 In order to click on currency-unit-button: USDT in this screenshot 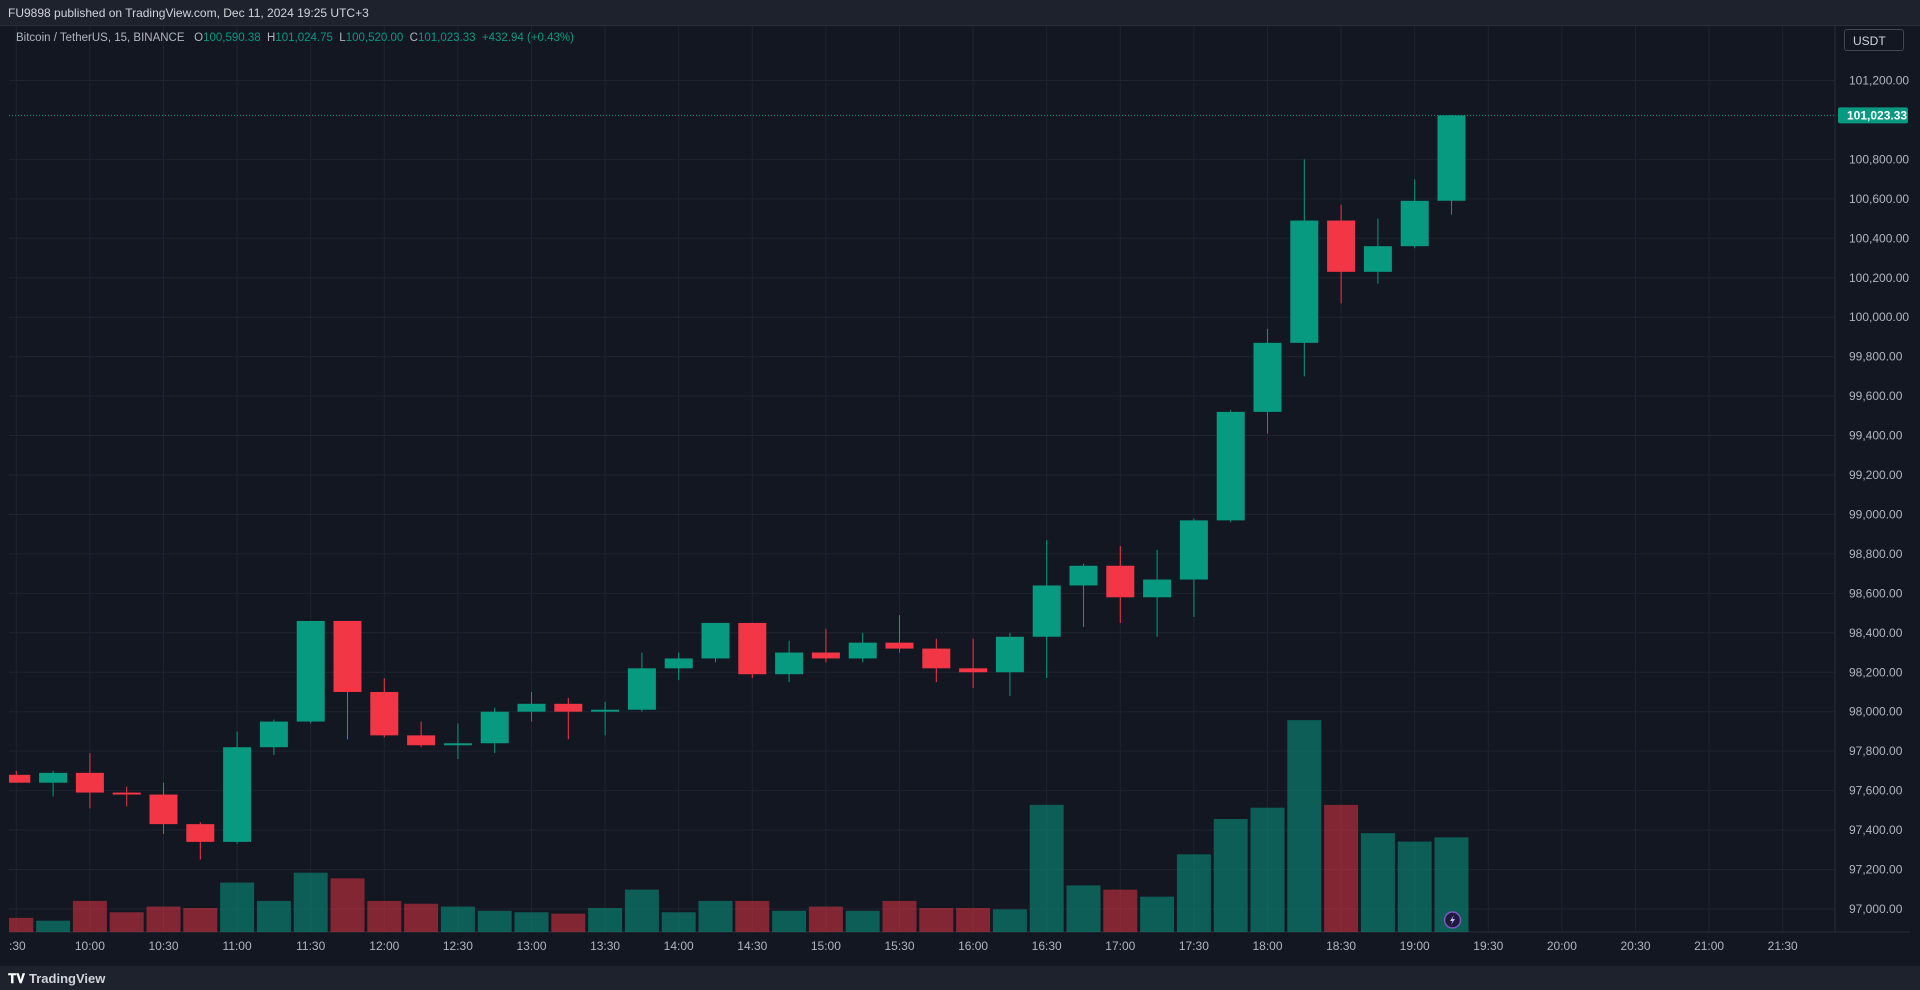, I will do `click(1874, 40)`.